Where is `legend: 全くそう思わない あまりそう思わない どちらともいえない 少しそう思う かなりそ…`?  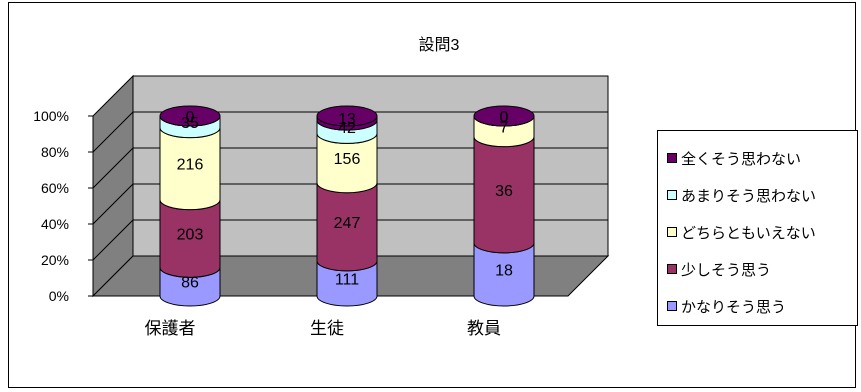
legend: 全くそう思わない あまりそう思わない どちらともいえない 少しそう思う かなりそ… is located at coordinates (757, 228).